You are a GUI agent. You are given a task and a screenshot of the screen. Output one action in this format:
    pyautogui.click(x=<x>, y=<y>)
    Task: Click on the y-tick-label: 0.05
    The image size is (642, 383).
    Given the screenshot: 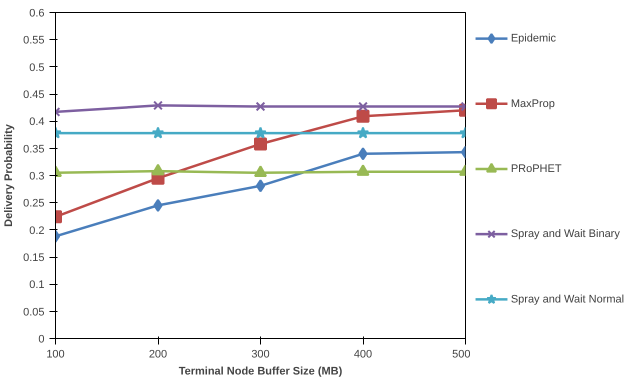 What is the action you would take?
    pyautogui.click(x=34, y=312)
    